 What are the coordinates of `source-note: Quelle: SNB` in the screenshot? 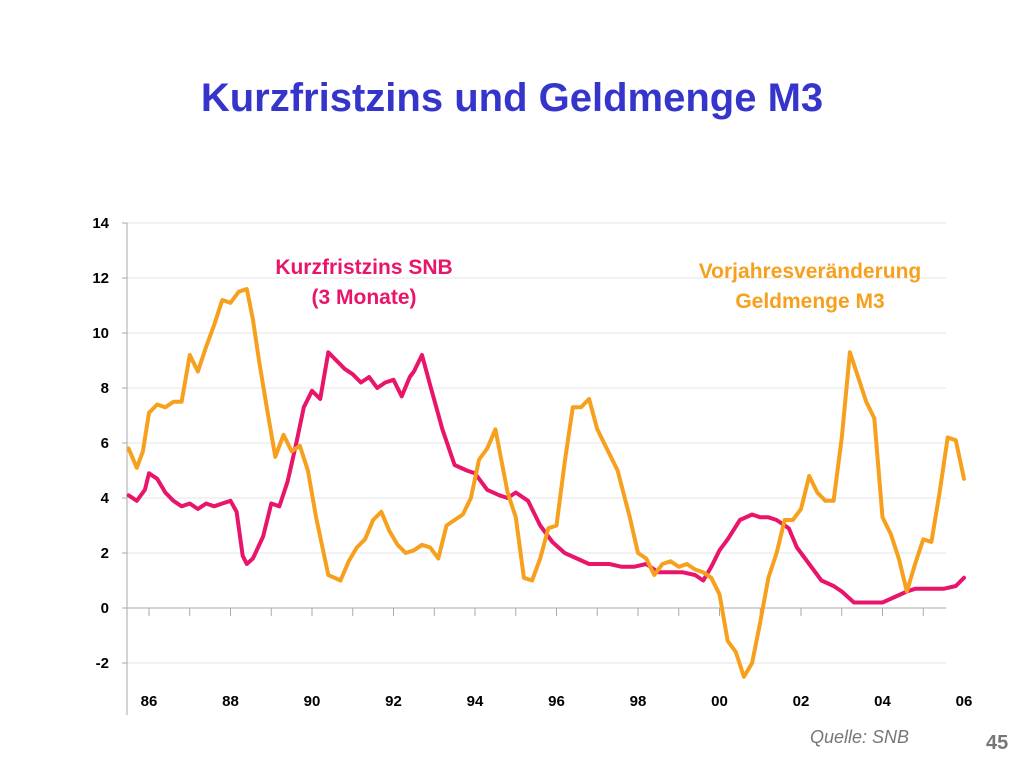 It's located at (860, 737).